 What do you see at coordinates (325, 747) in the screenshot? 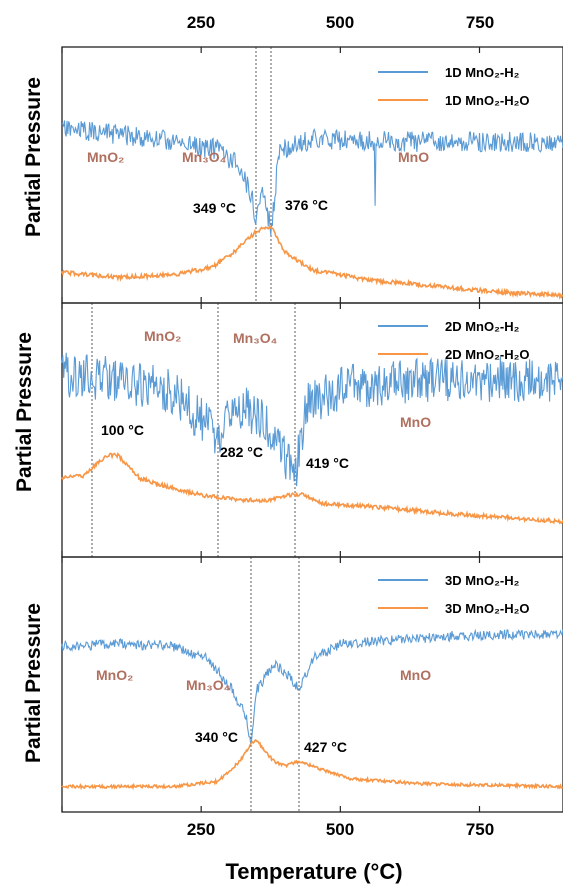
I see `peak-label-427: 427 °C` at bounding box center [325, 747].